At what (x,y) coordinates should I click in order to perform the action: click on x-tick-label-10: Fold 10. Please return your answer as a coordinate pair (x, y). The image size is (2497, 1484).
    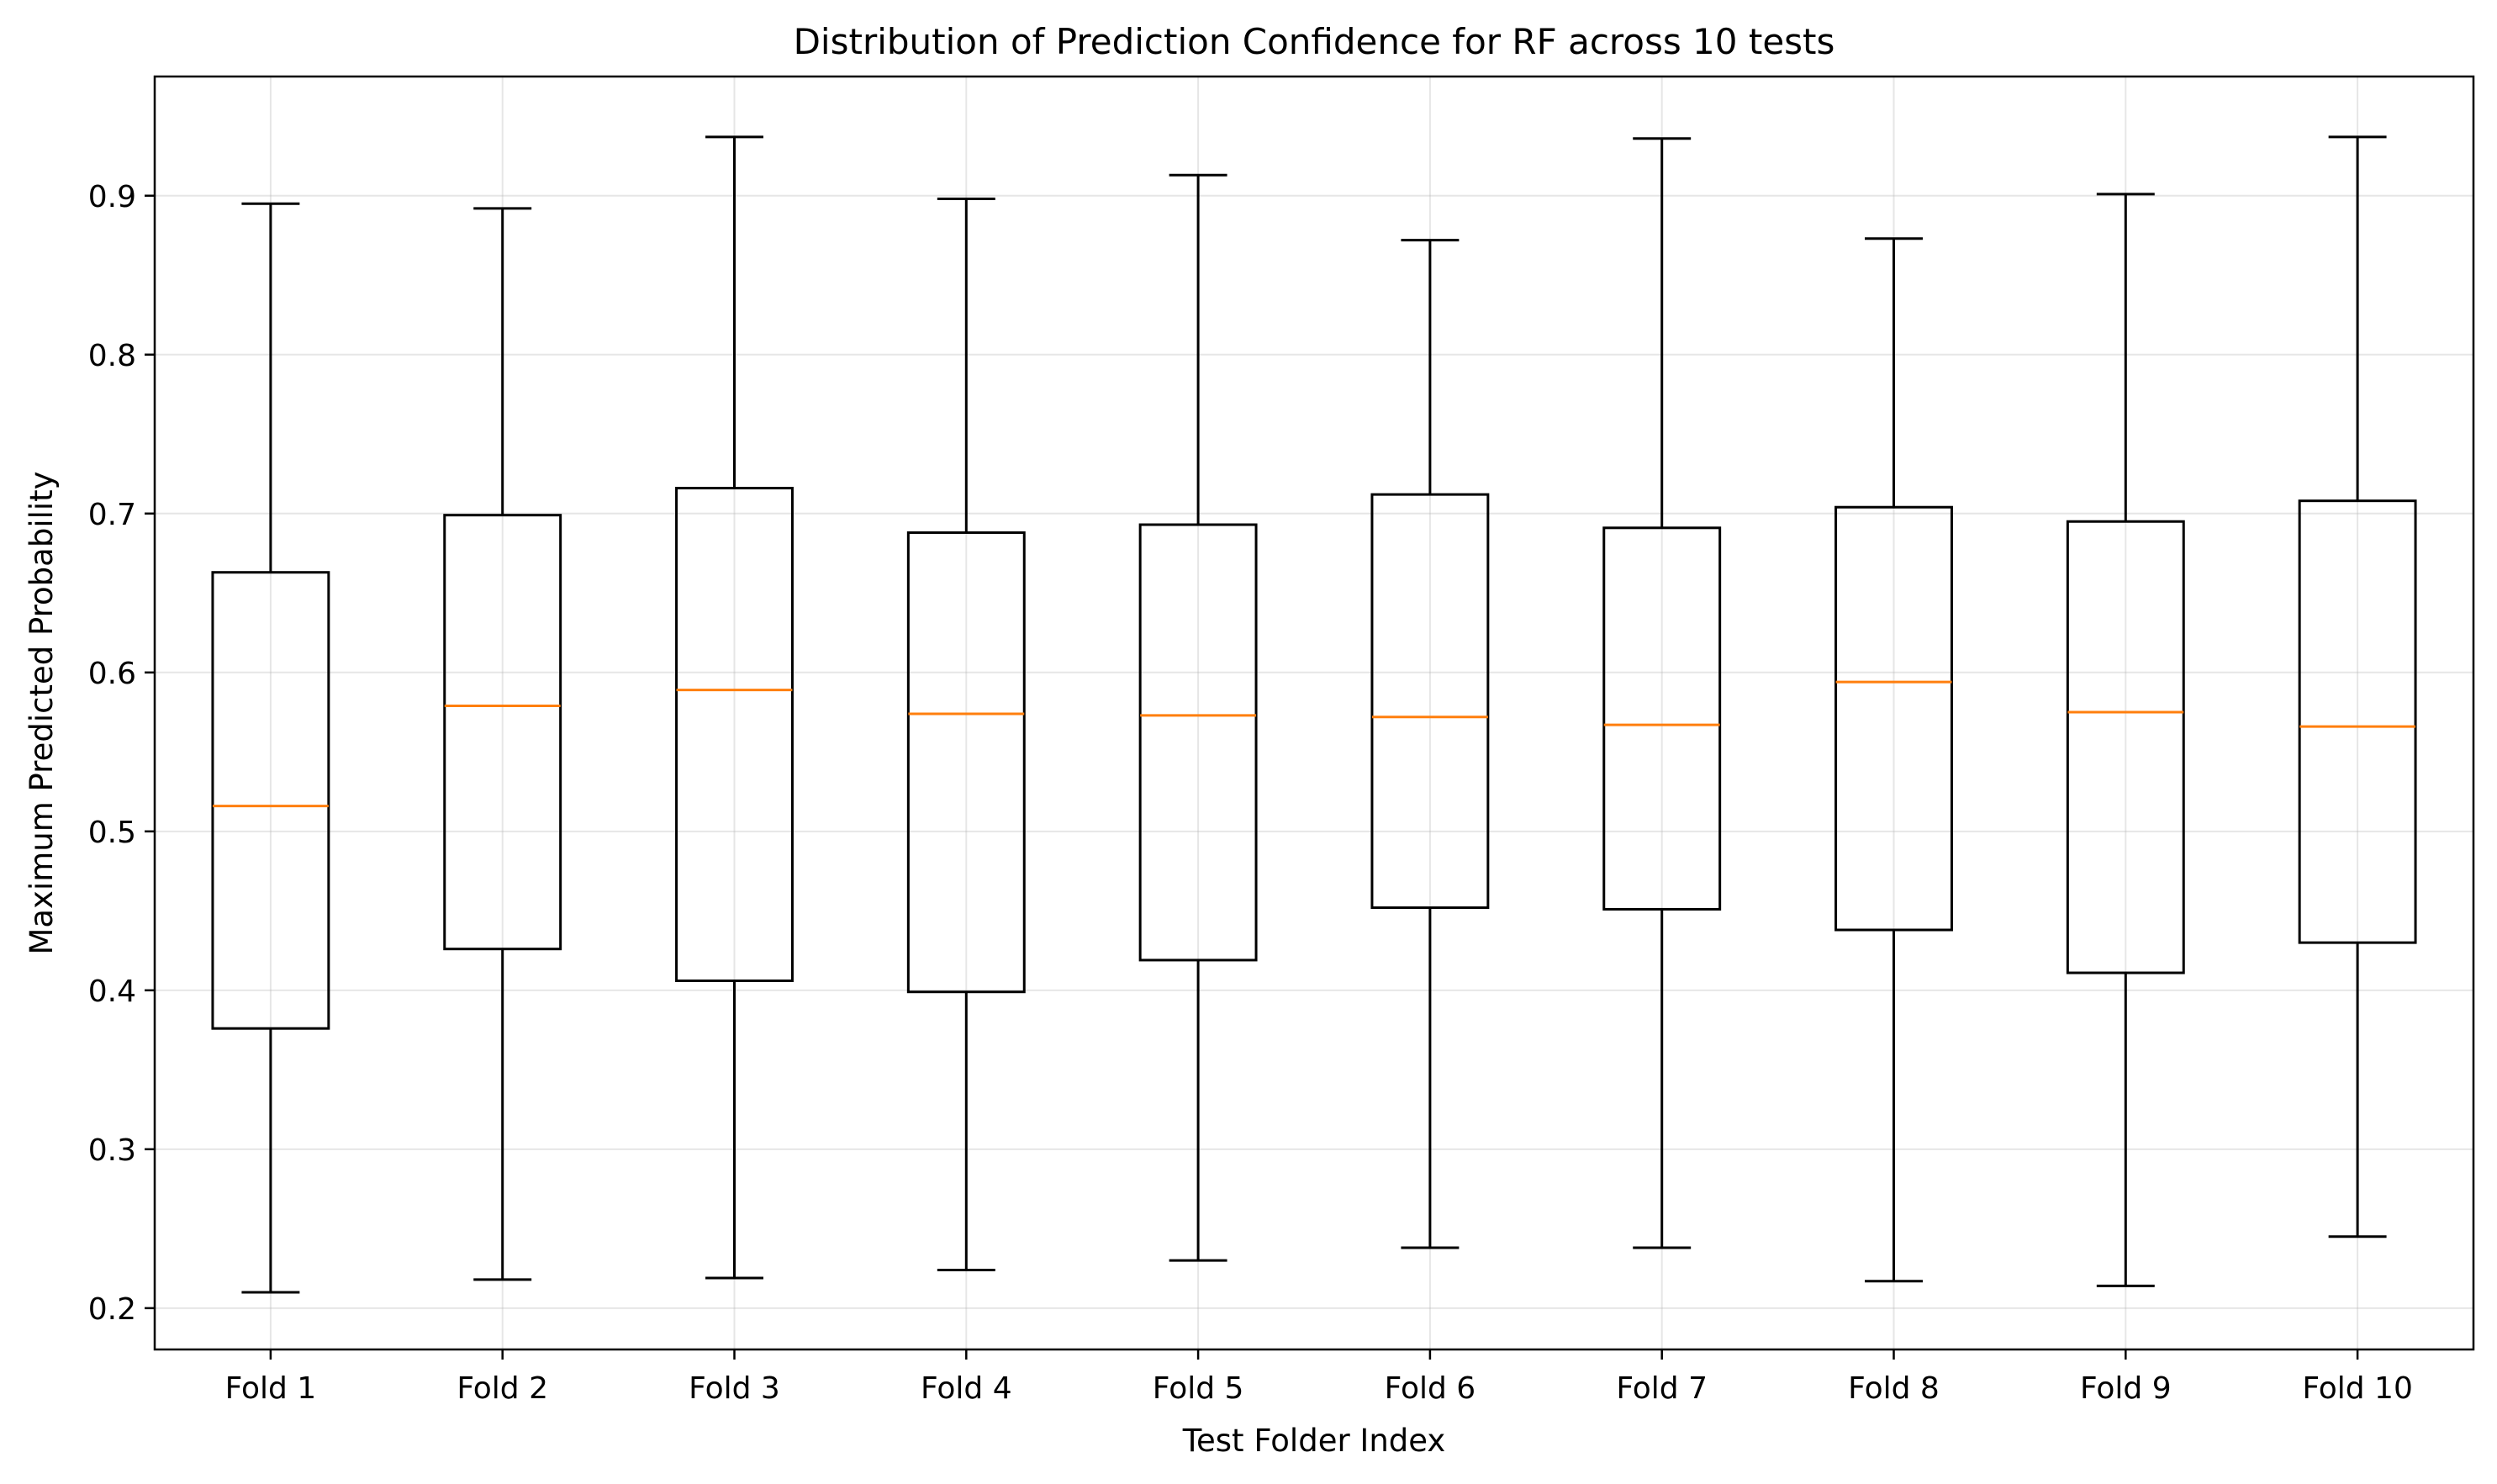
    Looking at the image, I should click on (2357, 1388).